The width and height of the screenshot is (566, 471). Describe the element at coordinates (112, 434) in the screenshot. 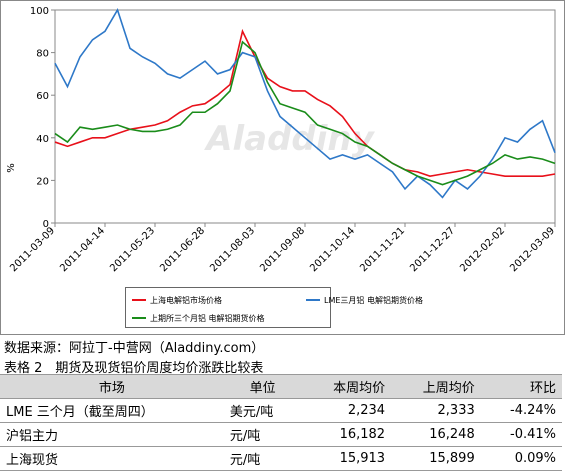

I see `table-cell: 沪铝主力` at that location.